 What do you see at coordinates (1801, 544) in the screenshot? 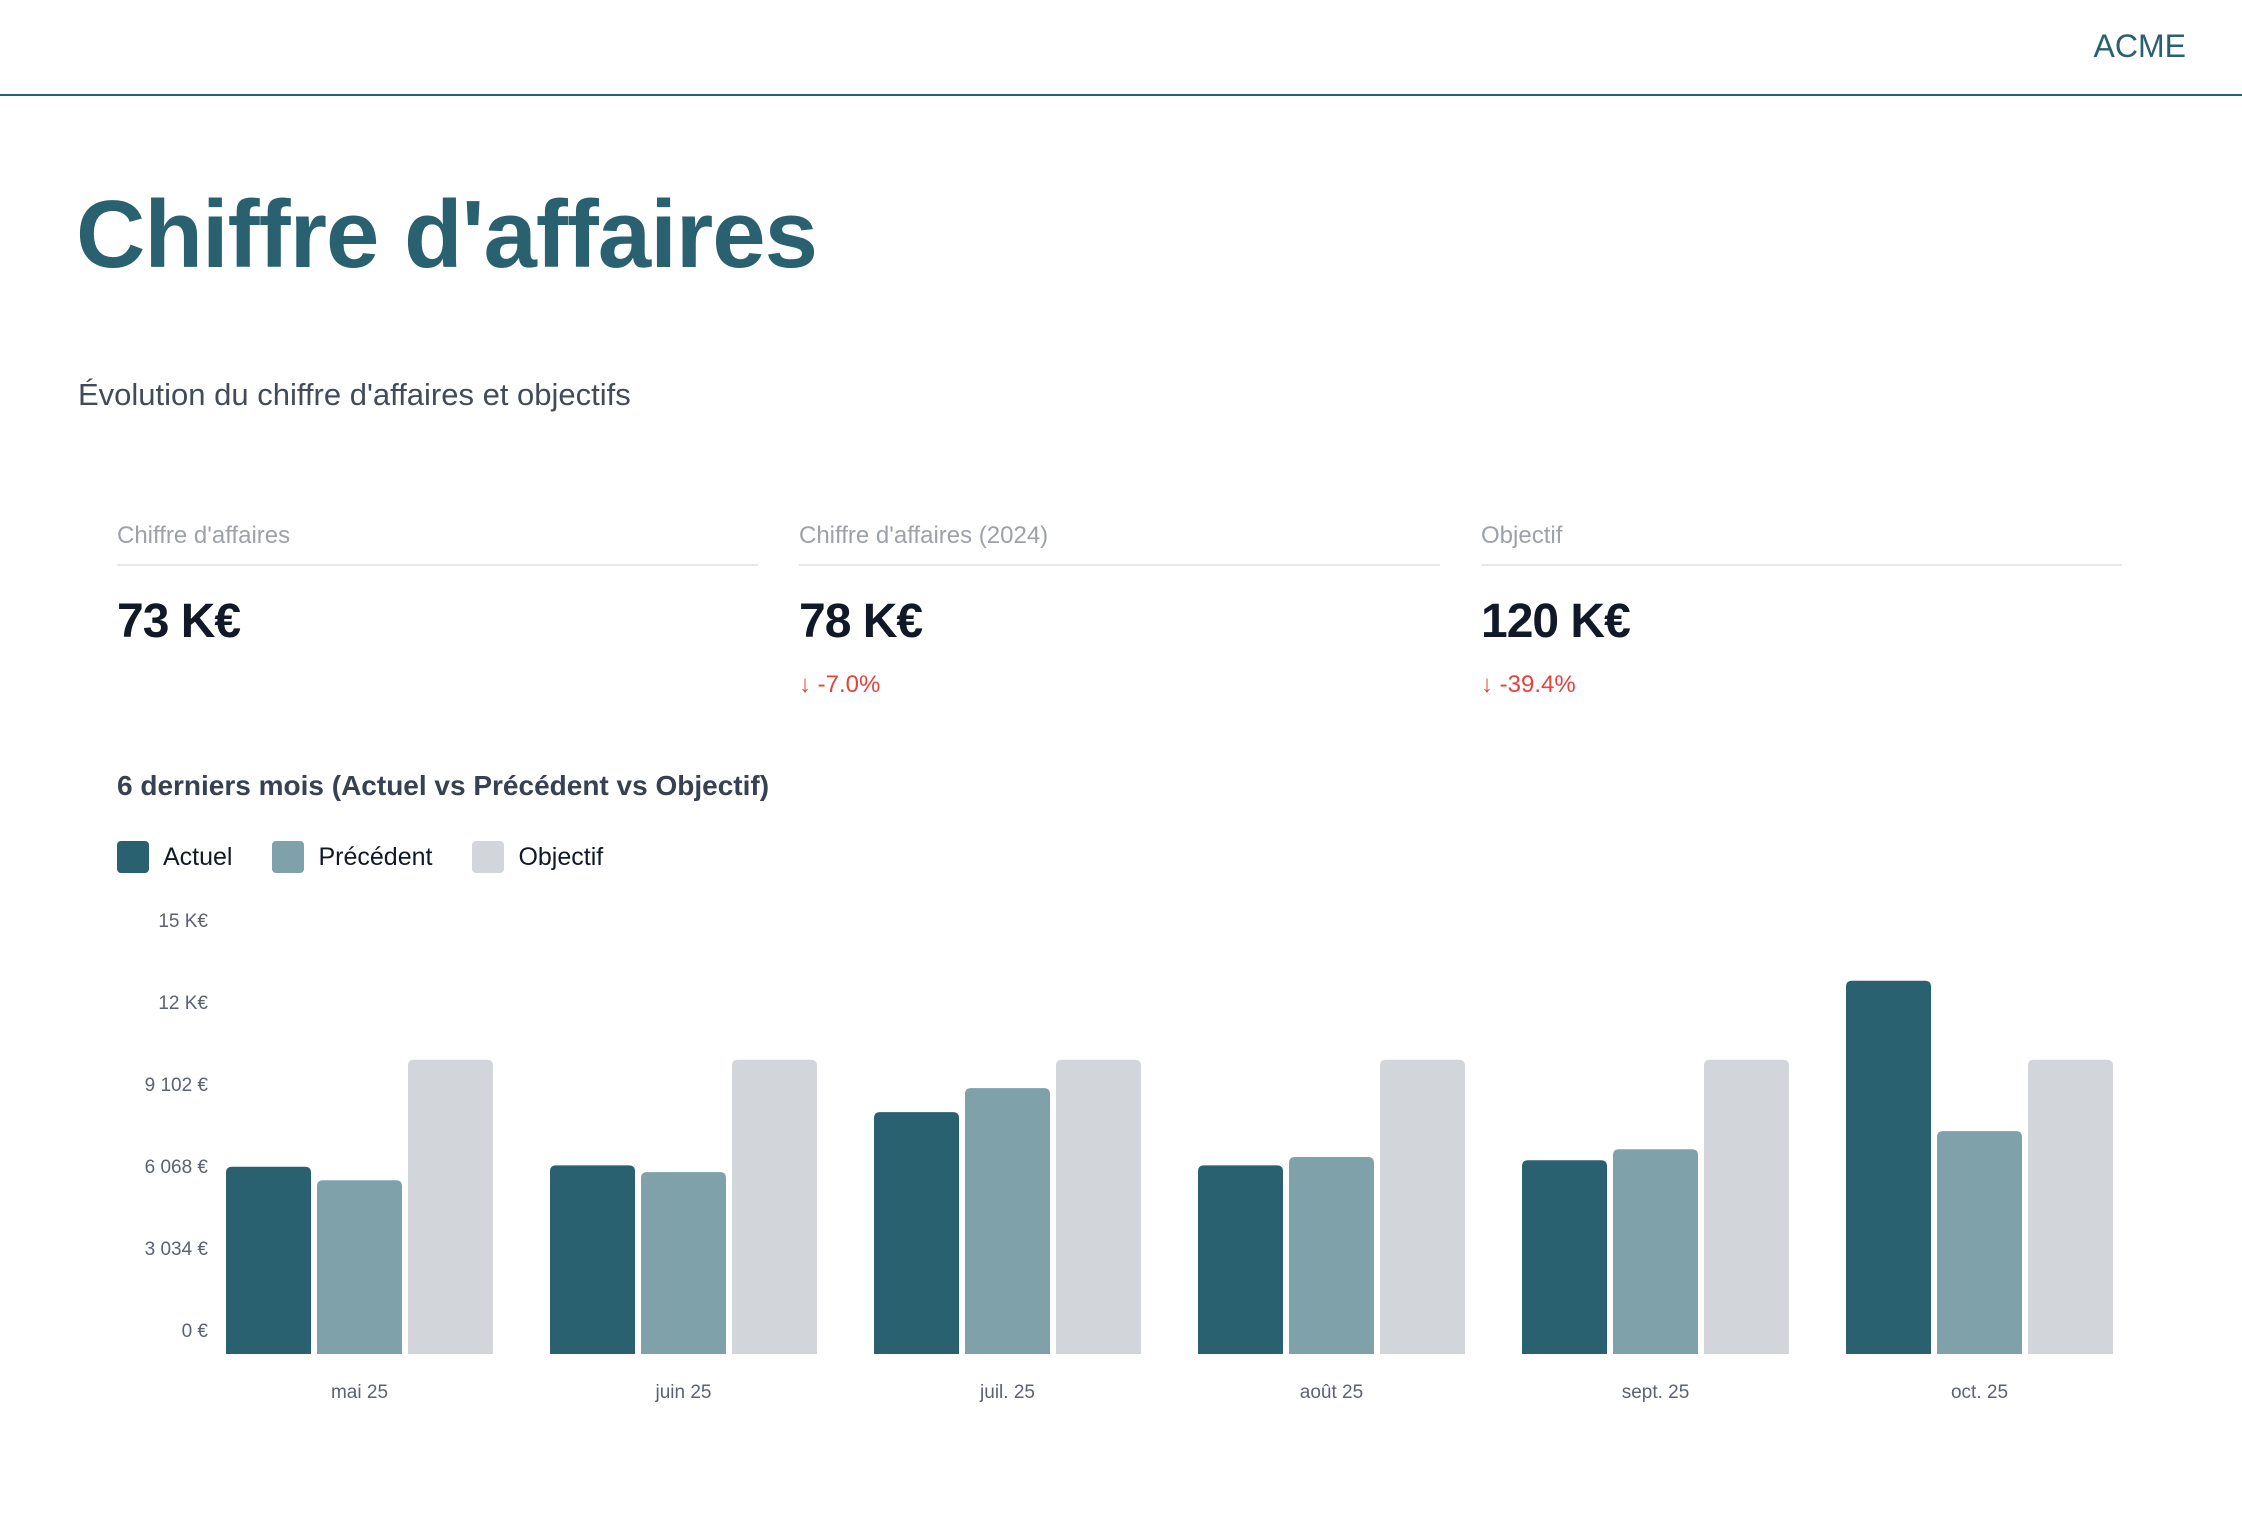
I see `kpi-label: Objectif` at bounding box center [1801, 544].